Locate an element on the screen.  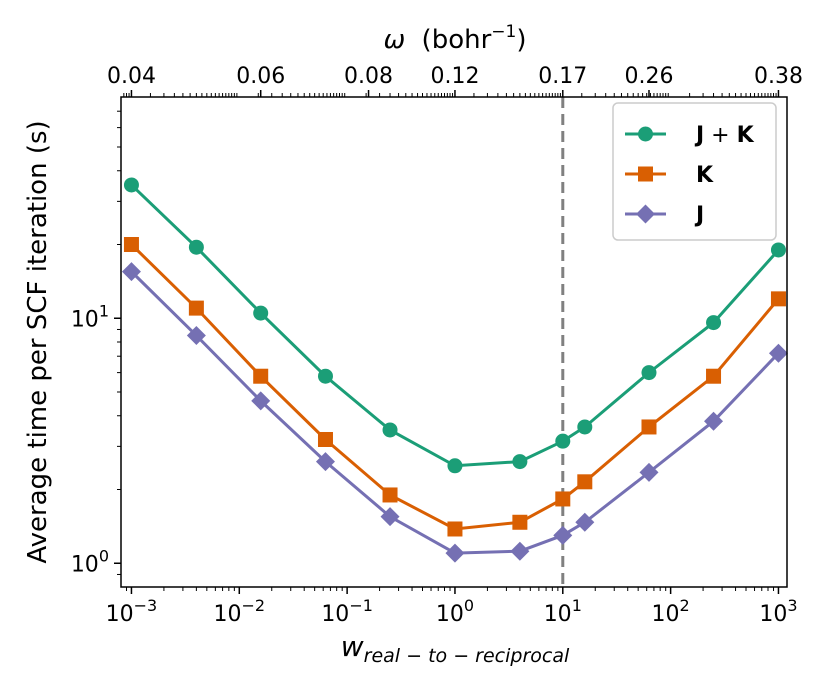
top-tick-label: 0.26 is located at coordinates (648, 76).